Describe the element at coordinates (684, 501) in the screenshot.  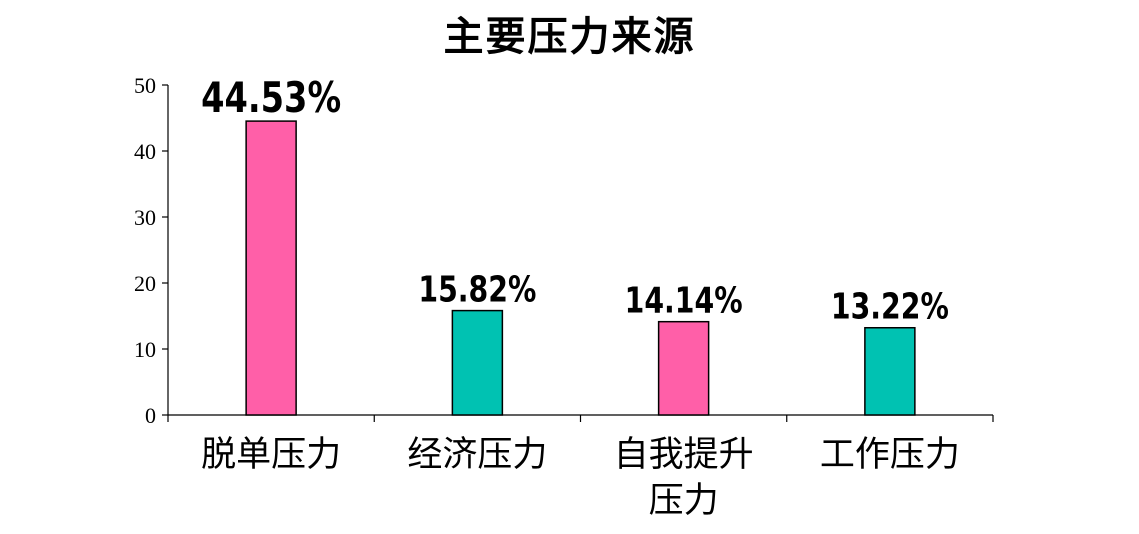
I see `x-category-label: 压力` at that location.